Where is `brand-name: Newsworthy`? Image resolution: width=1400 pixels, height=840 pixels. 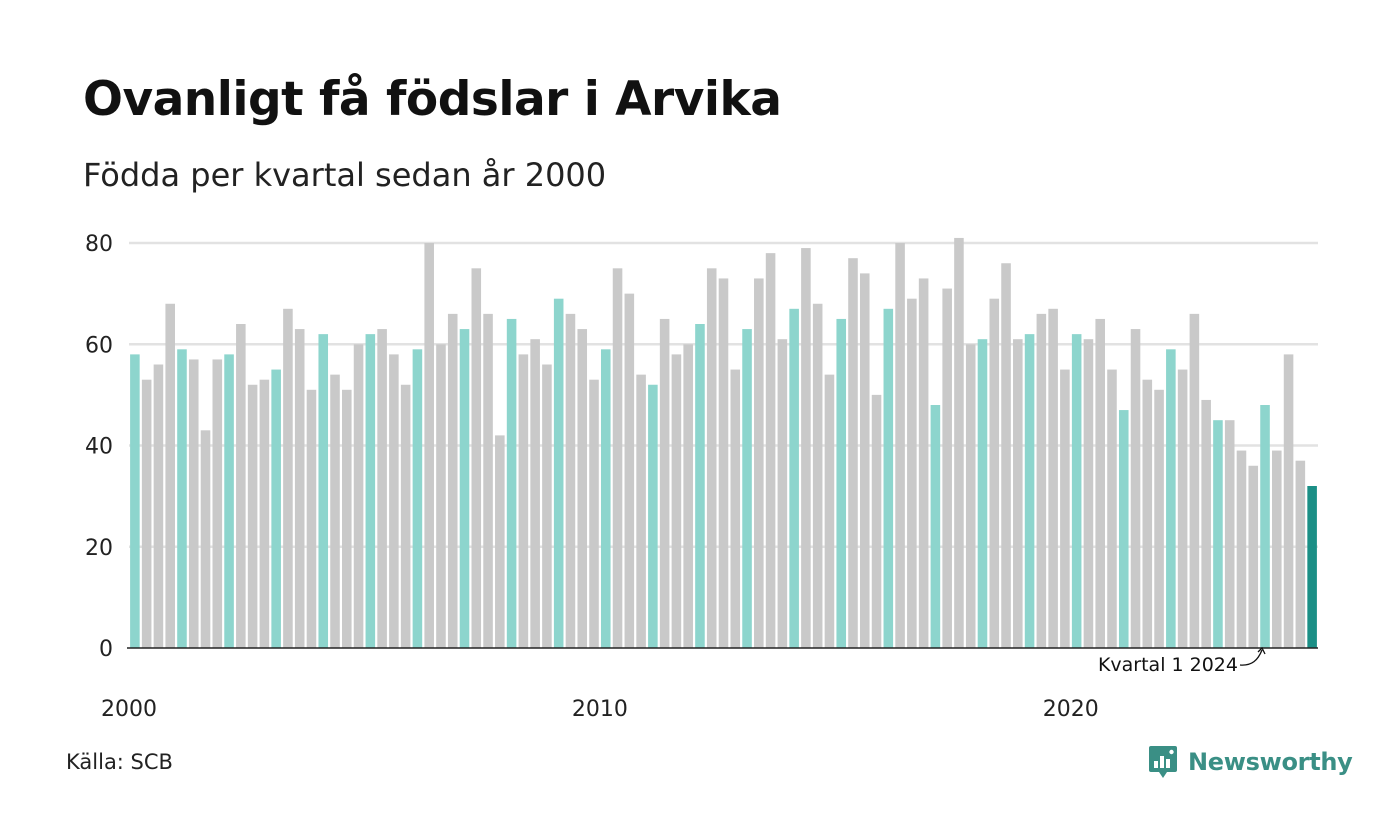 brand-name: Newsworthy is located at coordinates (1270, 762).